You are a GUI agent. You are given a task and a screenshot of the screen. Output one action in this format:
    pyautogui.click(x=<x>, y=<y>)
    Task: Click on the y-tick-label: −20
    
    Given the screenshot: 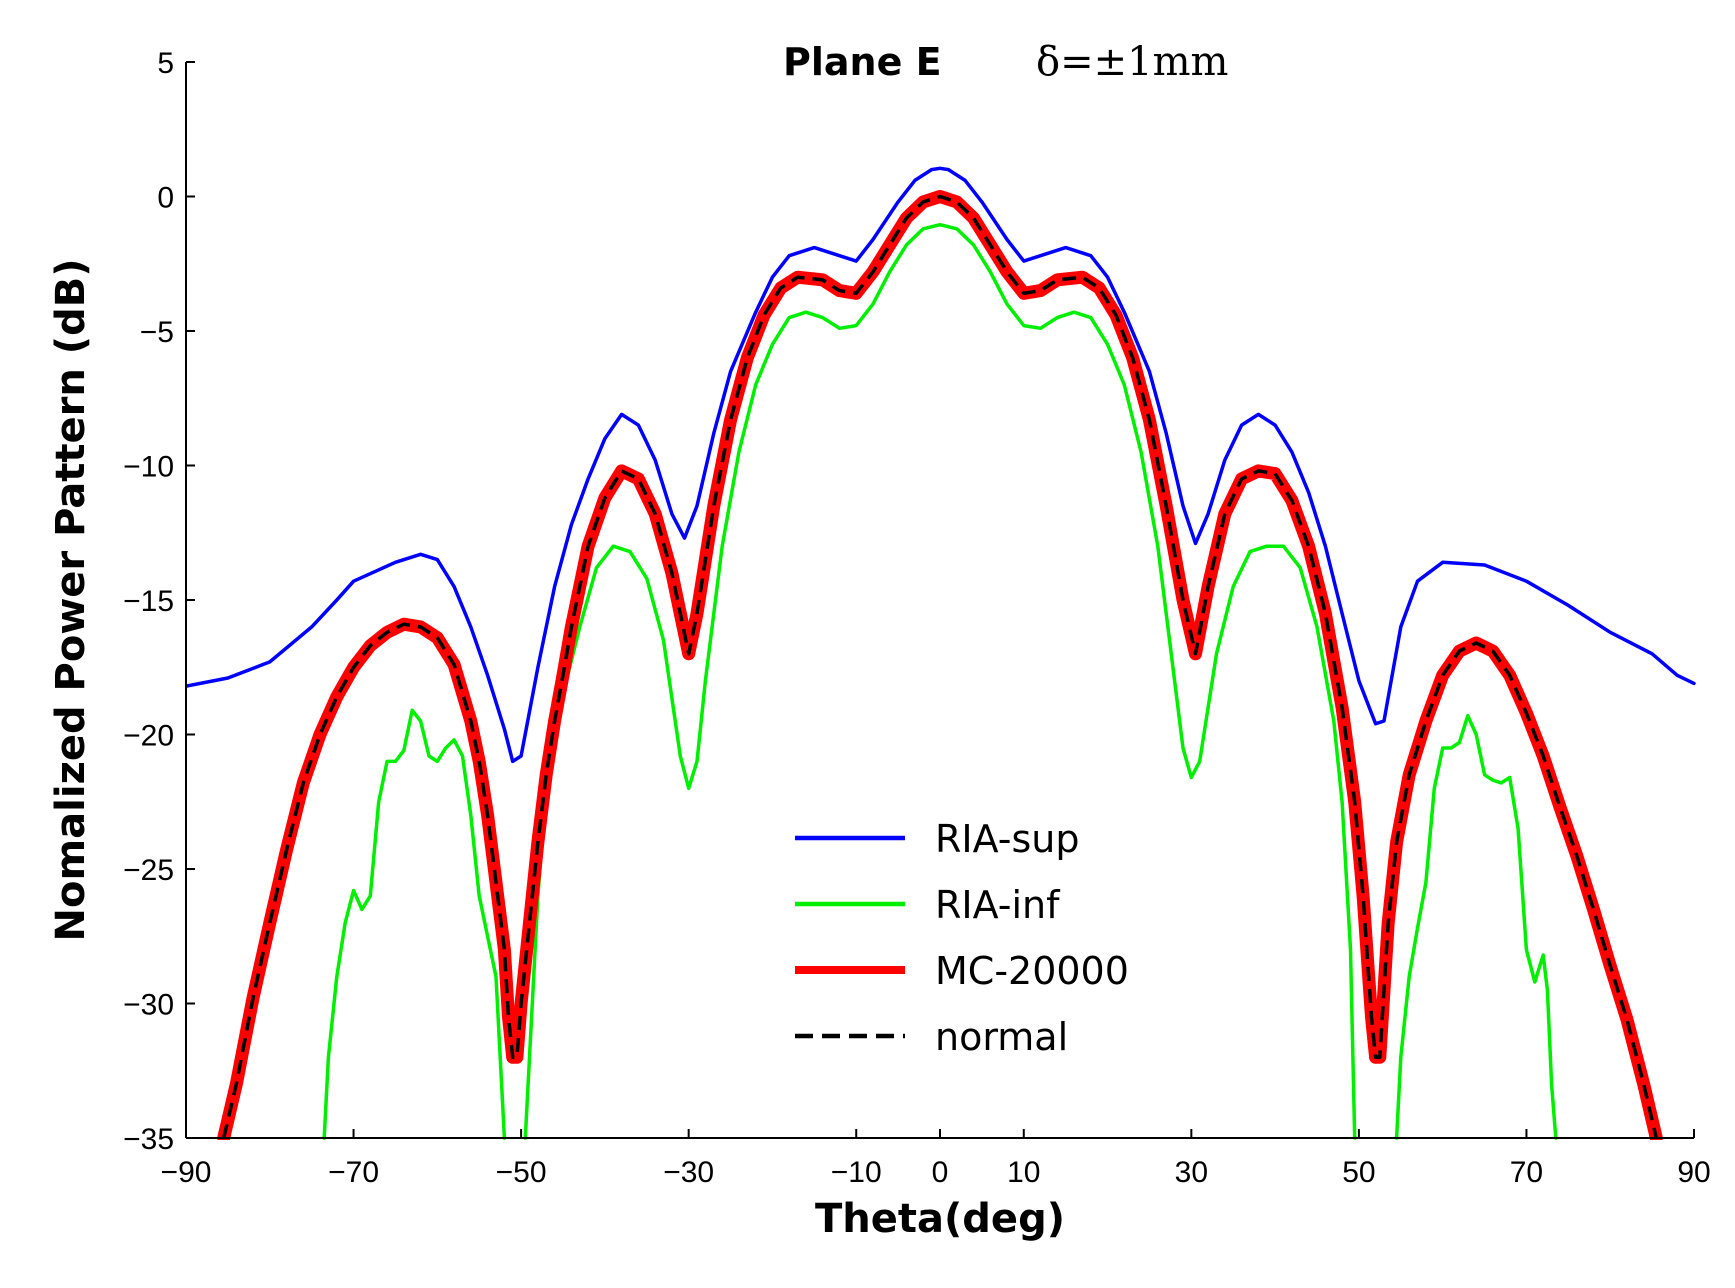 What is the action you would take?
    pyautogui.click(x=148, y=736)
    